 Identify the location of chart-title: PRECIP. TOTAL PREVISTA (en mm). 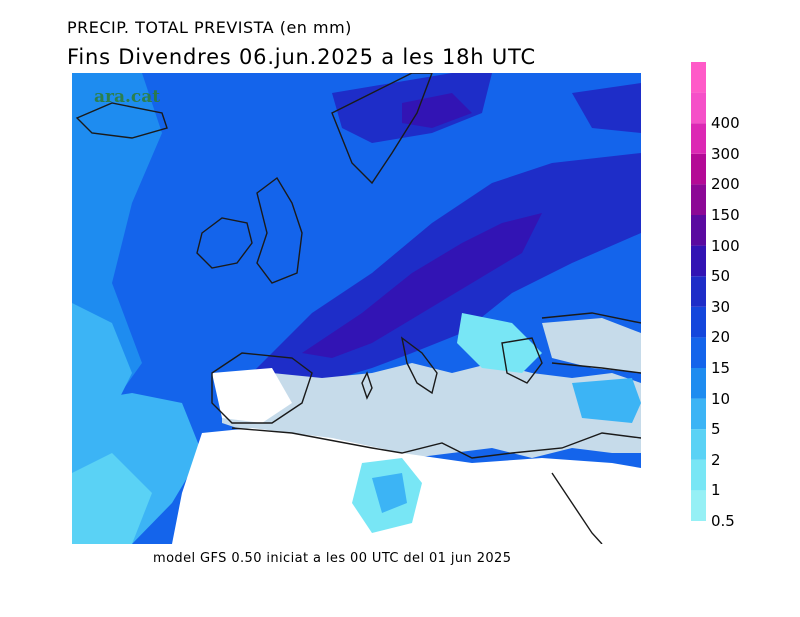
(209, 27).